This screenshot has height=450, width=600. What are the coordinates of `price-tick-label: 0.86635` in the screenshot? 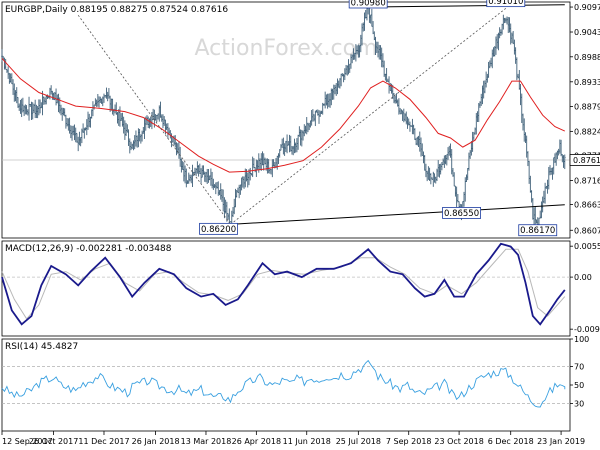 It's located at (587, 205).